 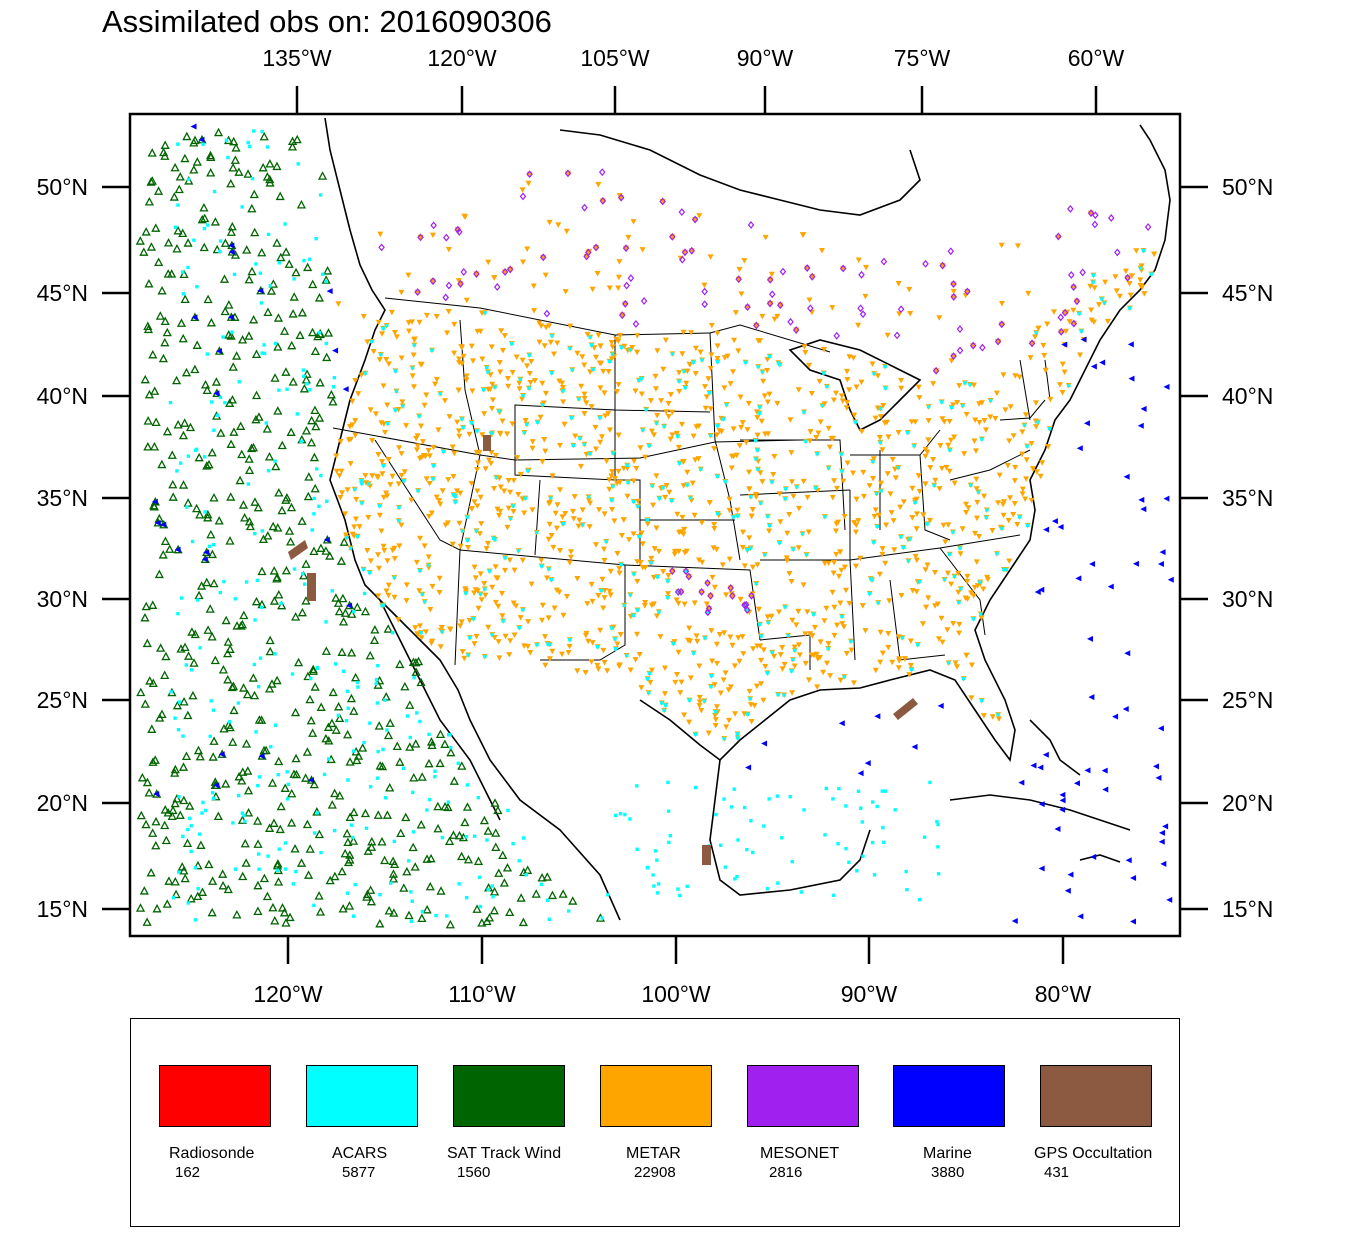 I want to click on baja-coast, so click(x=440, y=710).